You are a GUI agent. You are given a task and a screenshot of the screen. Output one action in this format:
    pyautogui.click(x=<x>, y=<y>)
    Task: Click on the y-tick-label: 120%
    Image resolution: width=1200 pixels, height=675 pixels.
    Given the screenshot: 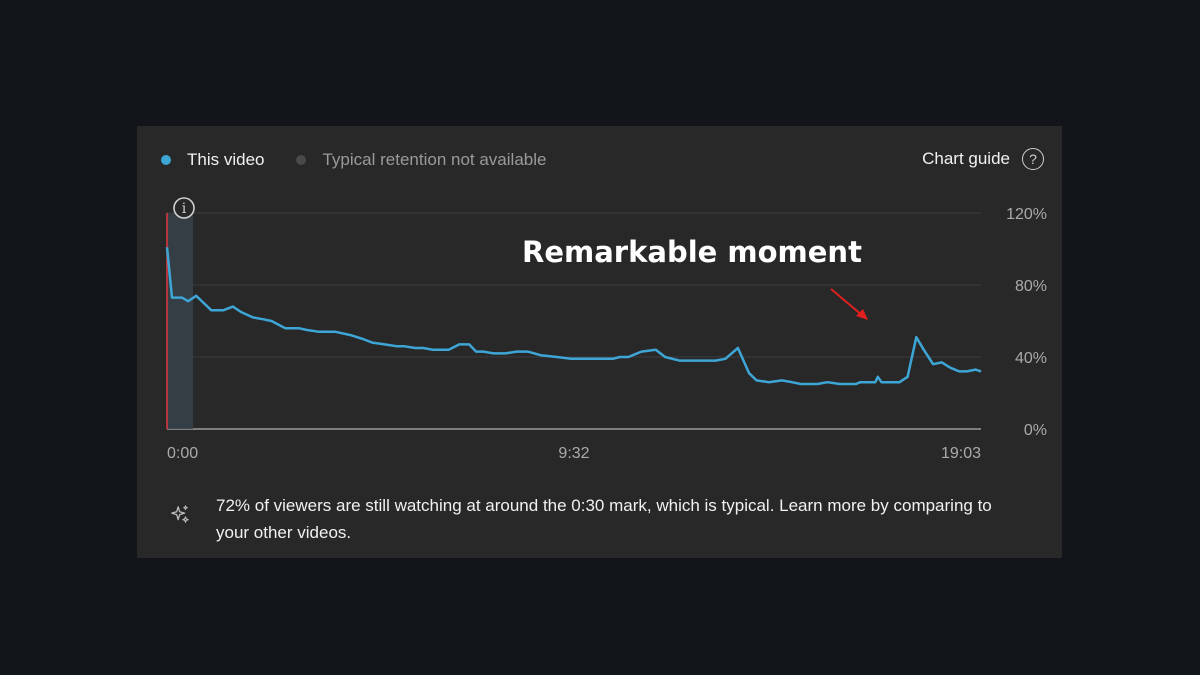 What is the action you would take?
    pyautogui.click(x=1026, y=214)
    